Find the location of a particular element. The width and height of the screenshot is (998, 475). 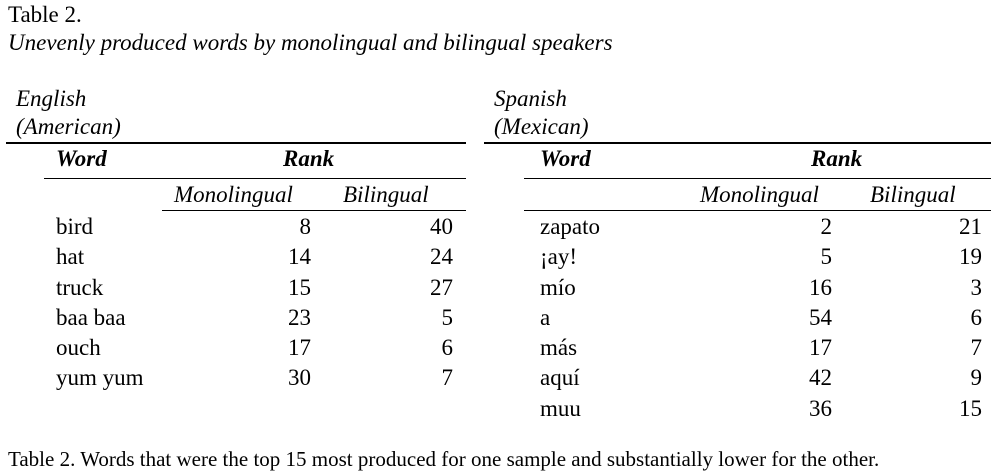

bilingual-cell: 40 is located at coordinates (441, 226).